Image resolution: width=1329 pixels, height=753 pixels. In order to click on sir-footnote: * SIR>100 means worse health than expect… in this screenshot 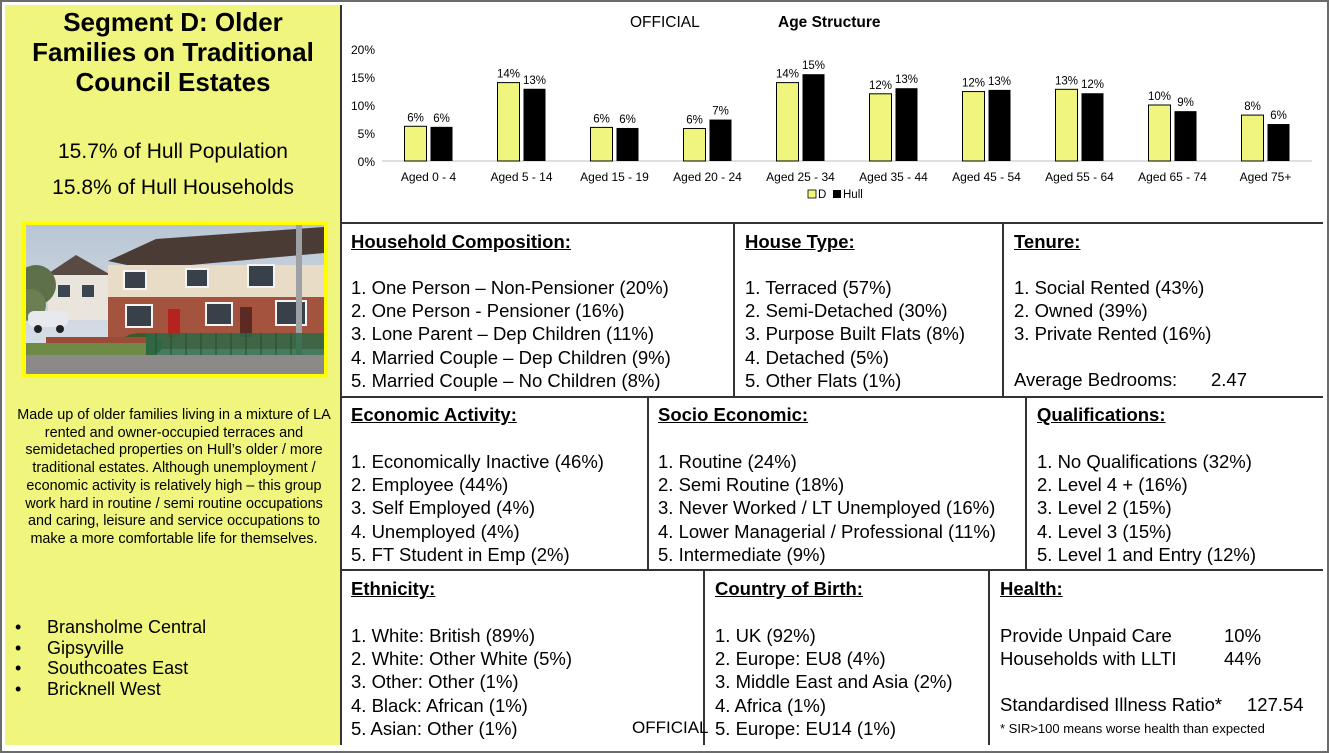, I will do `click(1132, 728)`.